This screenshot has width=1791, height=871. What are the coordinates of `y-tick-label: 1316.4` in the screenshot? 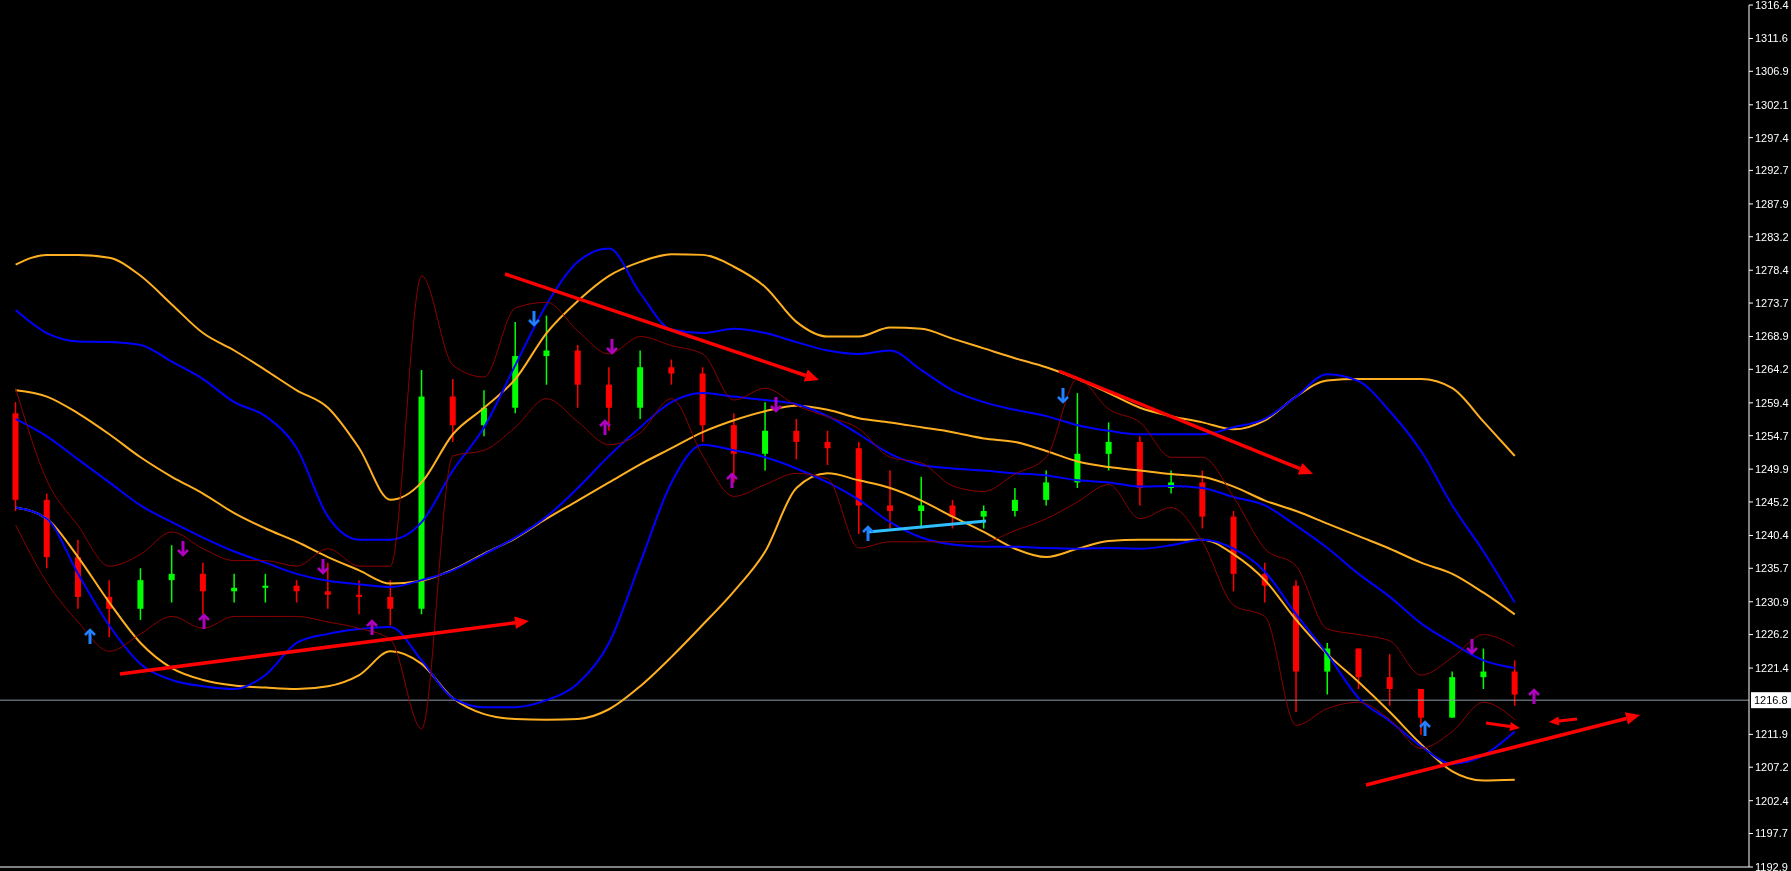 It's located at (1772, 5).